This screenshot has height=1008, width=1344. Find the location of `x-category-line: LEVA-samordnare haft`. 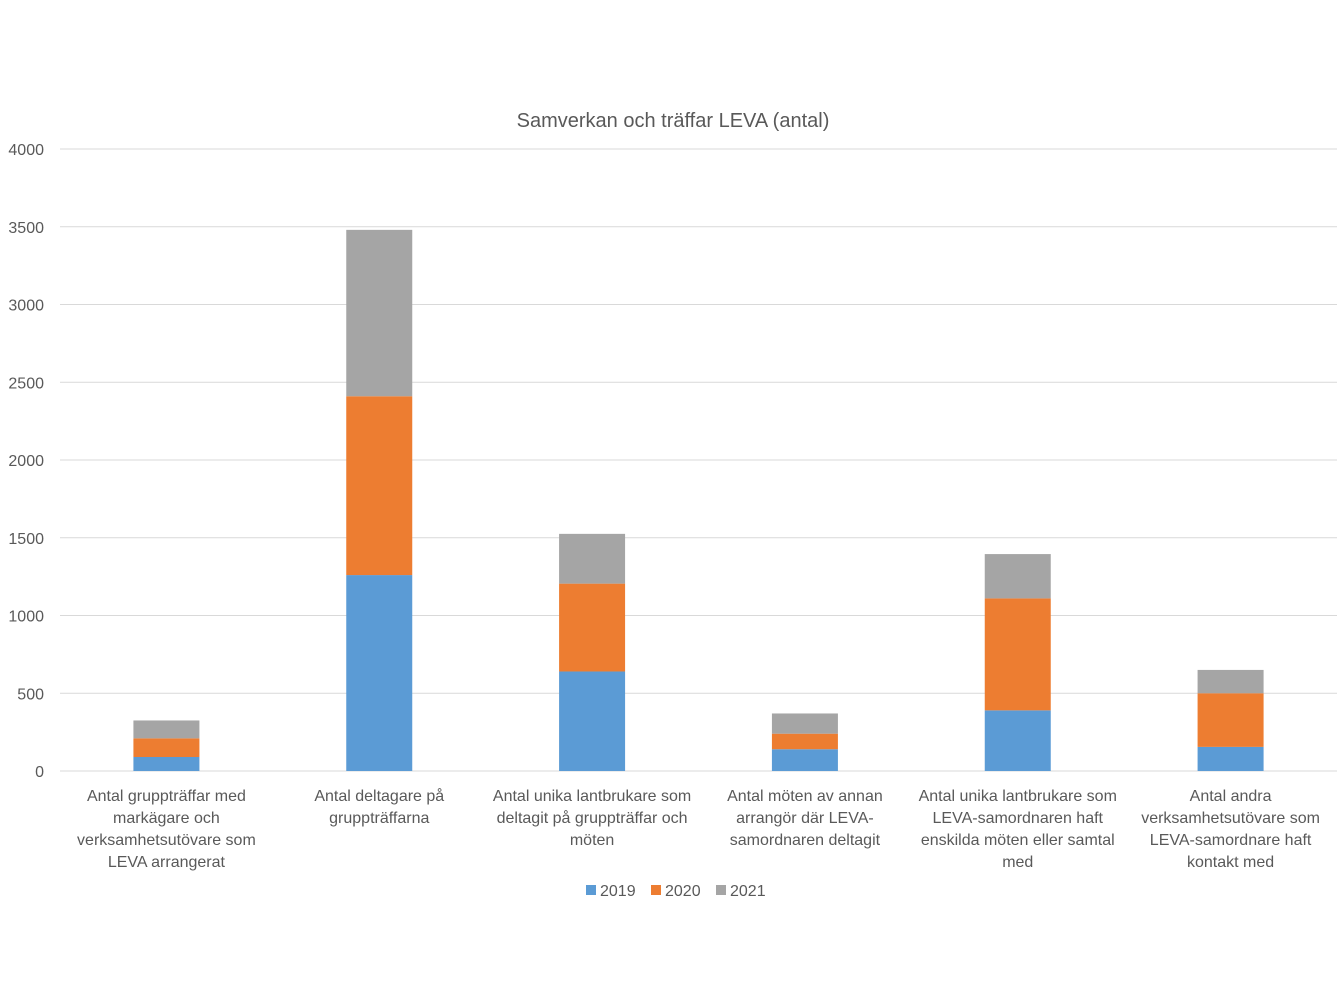

x-category-line: LEVA-samordnare haft is located at coordinates (1231, 840).